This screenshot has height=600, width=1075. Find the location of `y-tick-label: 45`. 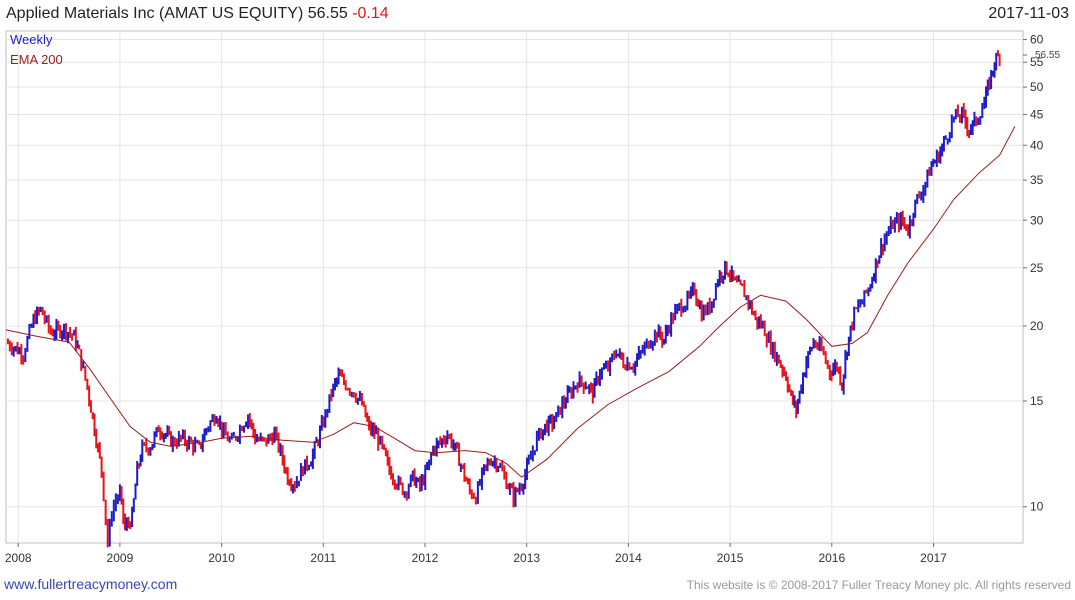

y-tick-label: 45 is located at coordinates (1037, 115).